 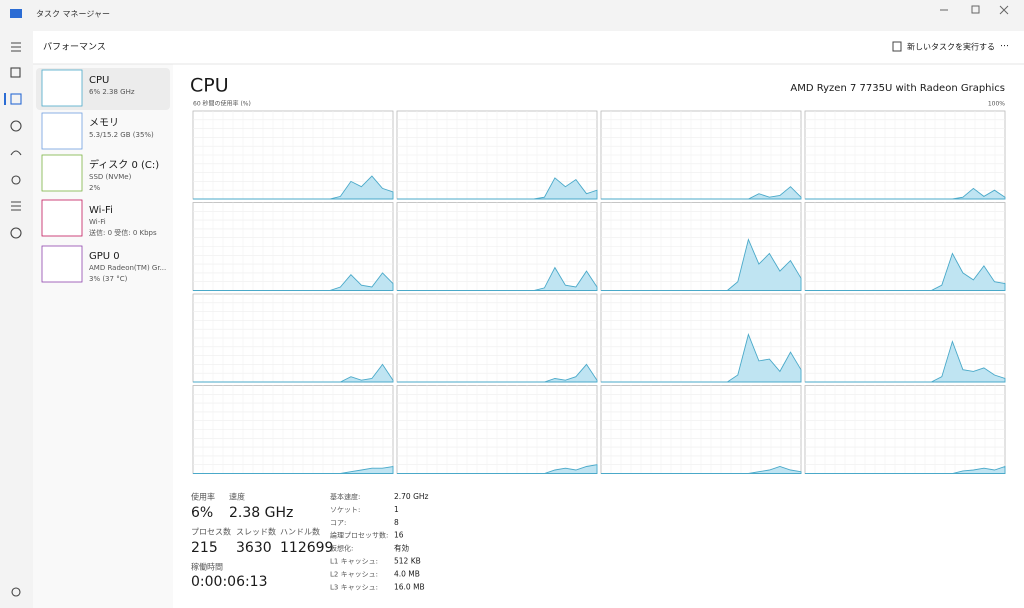 What do you see at coordinates (211, 532) in the screenshot?
I see `stat-label: プロセス数` at bounding box center [211, 532].